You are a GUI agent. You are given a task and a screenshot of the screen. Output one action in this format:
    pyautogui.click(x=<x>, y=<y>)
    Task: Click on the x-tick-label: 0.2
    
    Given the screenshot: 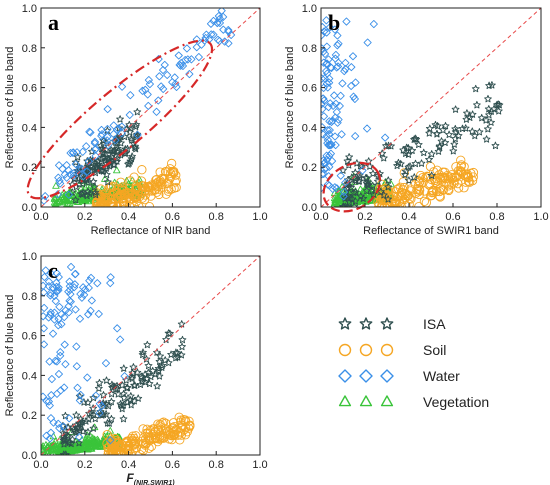 What is the action you would take?
    pyautogui.click(x=364, y=217)
    